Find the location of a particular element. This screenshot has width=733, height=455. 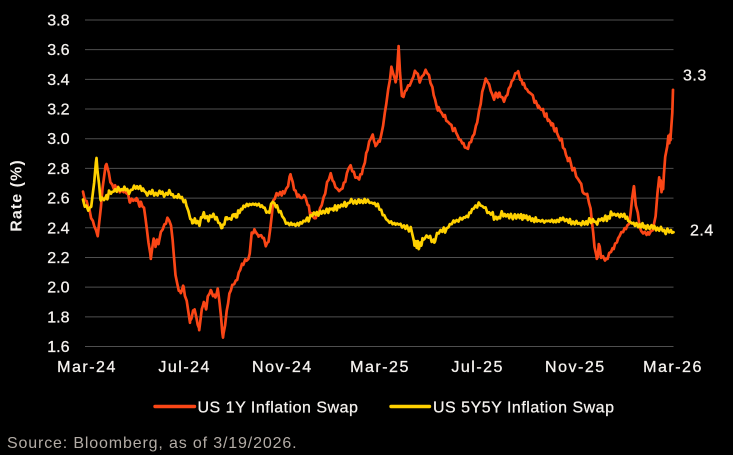

svg-text: 3.4 is located at coordinates (58, 80).